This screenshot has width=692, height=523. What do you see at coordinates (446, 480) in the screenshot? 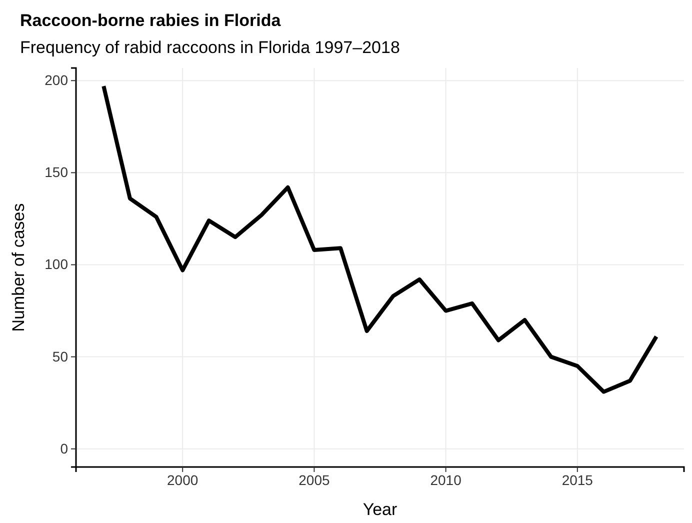
I see `x-tick-label: 2010` at bounding box center [446, 480].